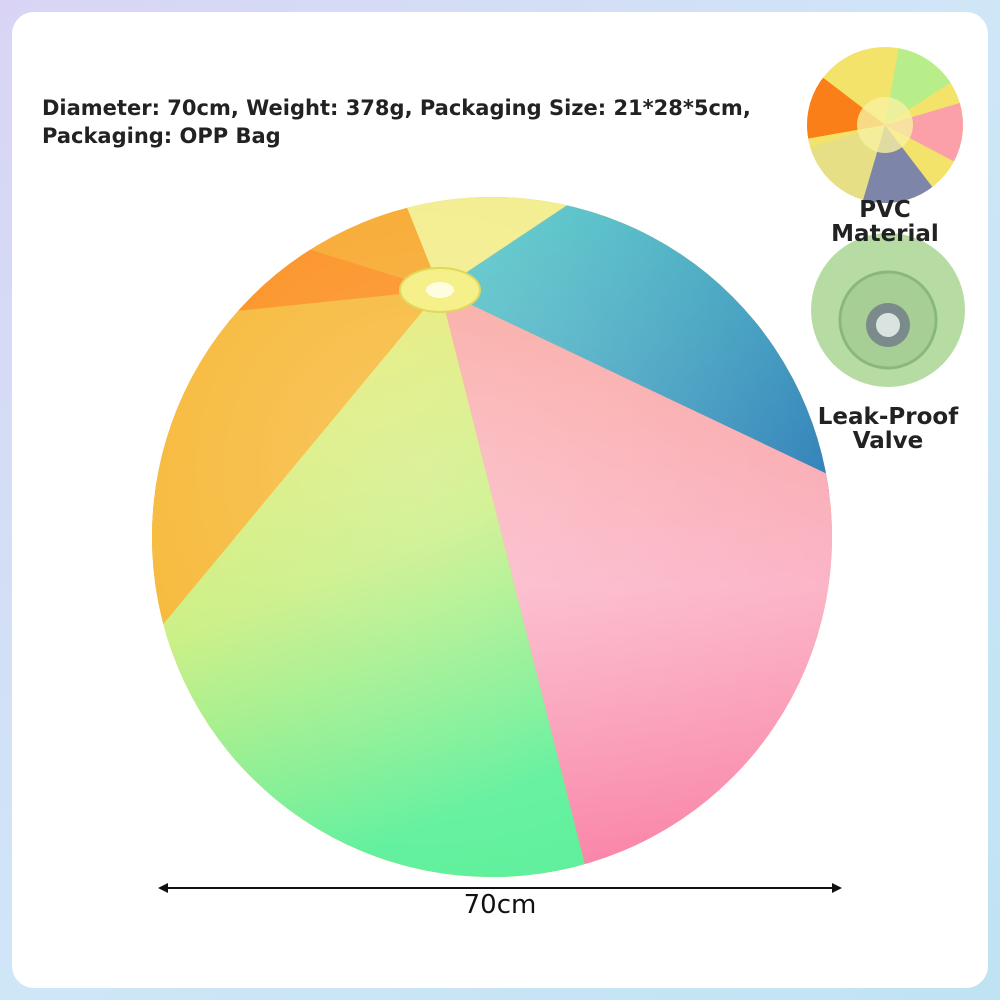 This screenshot has width=1000, height=1000. What do you see at coordinates (500, 905) in the screenshot?
I see `dimension-label: 70cm` at bounding box center [500, 905].